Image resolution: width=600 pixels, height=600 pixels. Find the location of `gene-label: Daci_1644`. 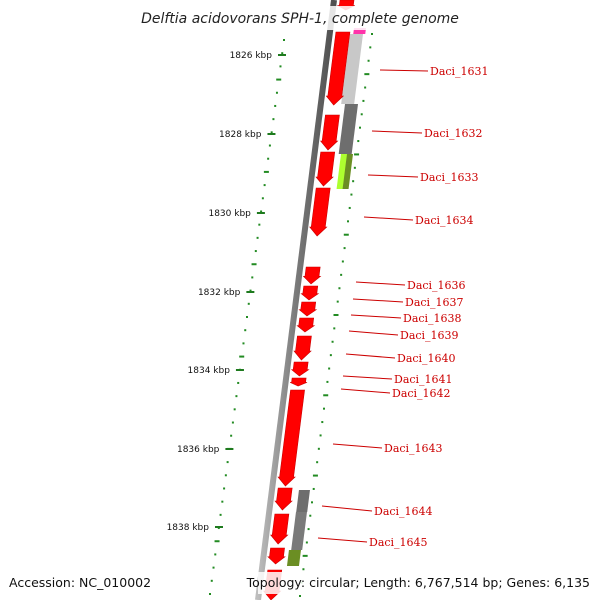

gene-label: Daci_1644 is located at coordinates (403, 511).